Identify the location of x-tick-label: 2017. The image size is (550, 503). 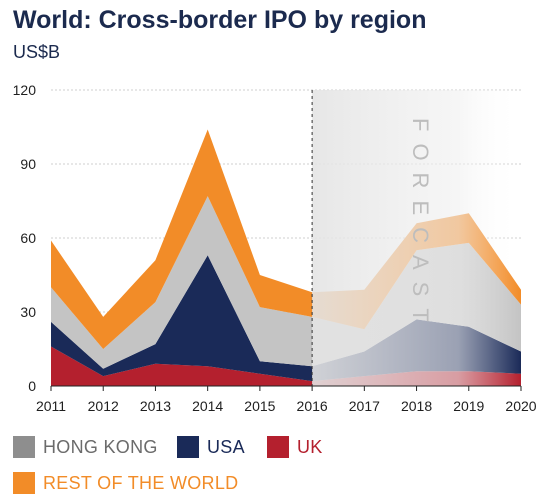
(364, 406).